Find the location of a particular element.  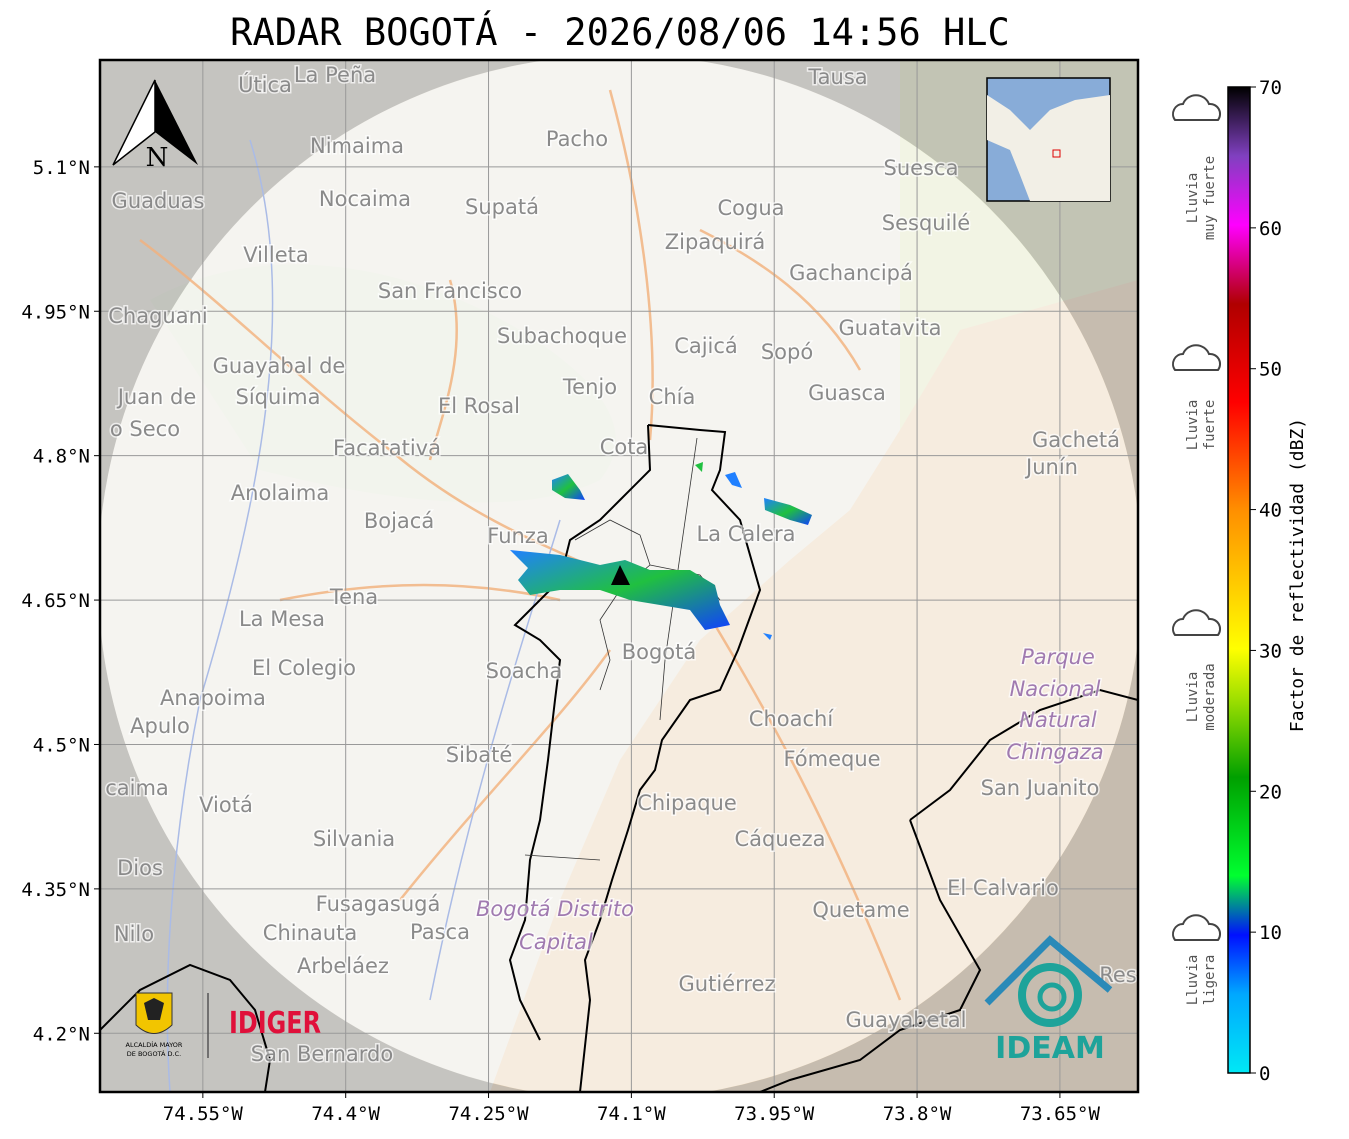

place-label: Zipaquirá is located at coordinates (715, 242).